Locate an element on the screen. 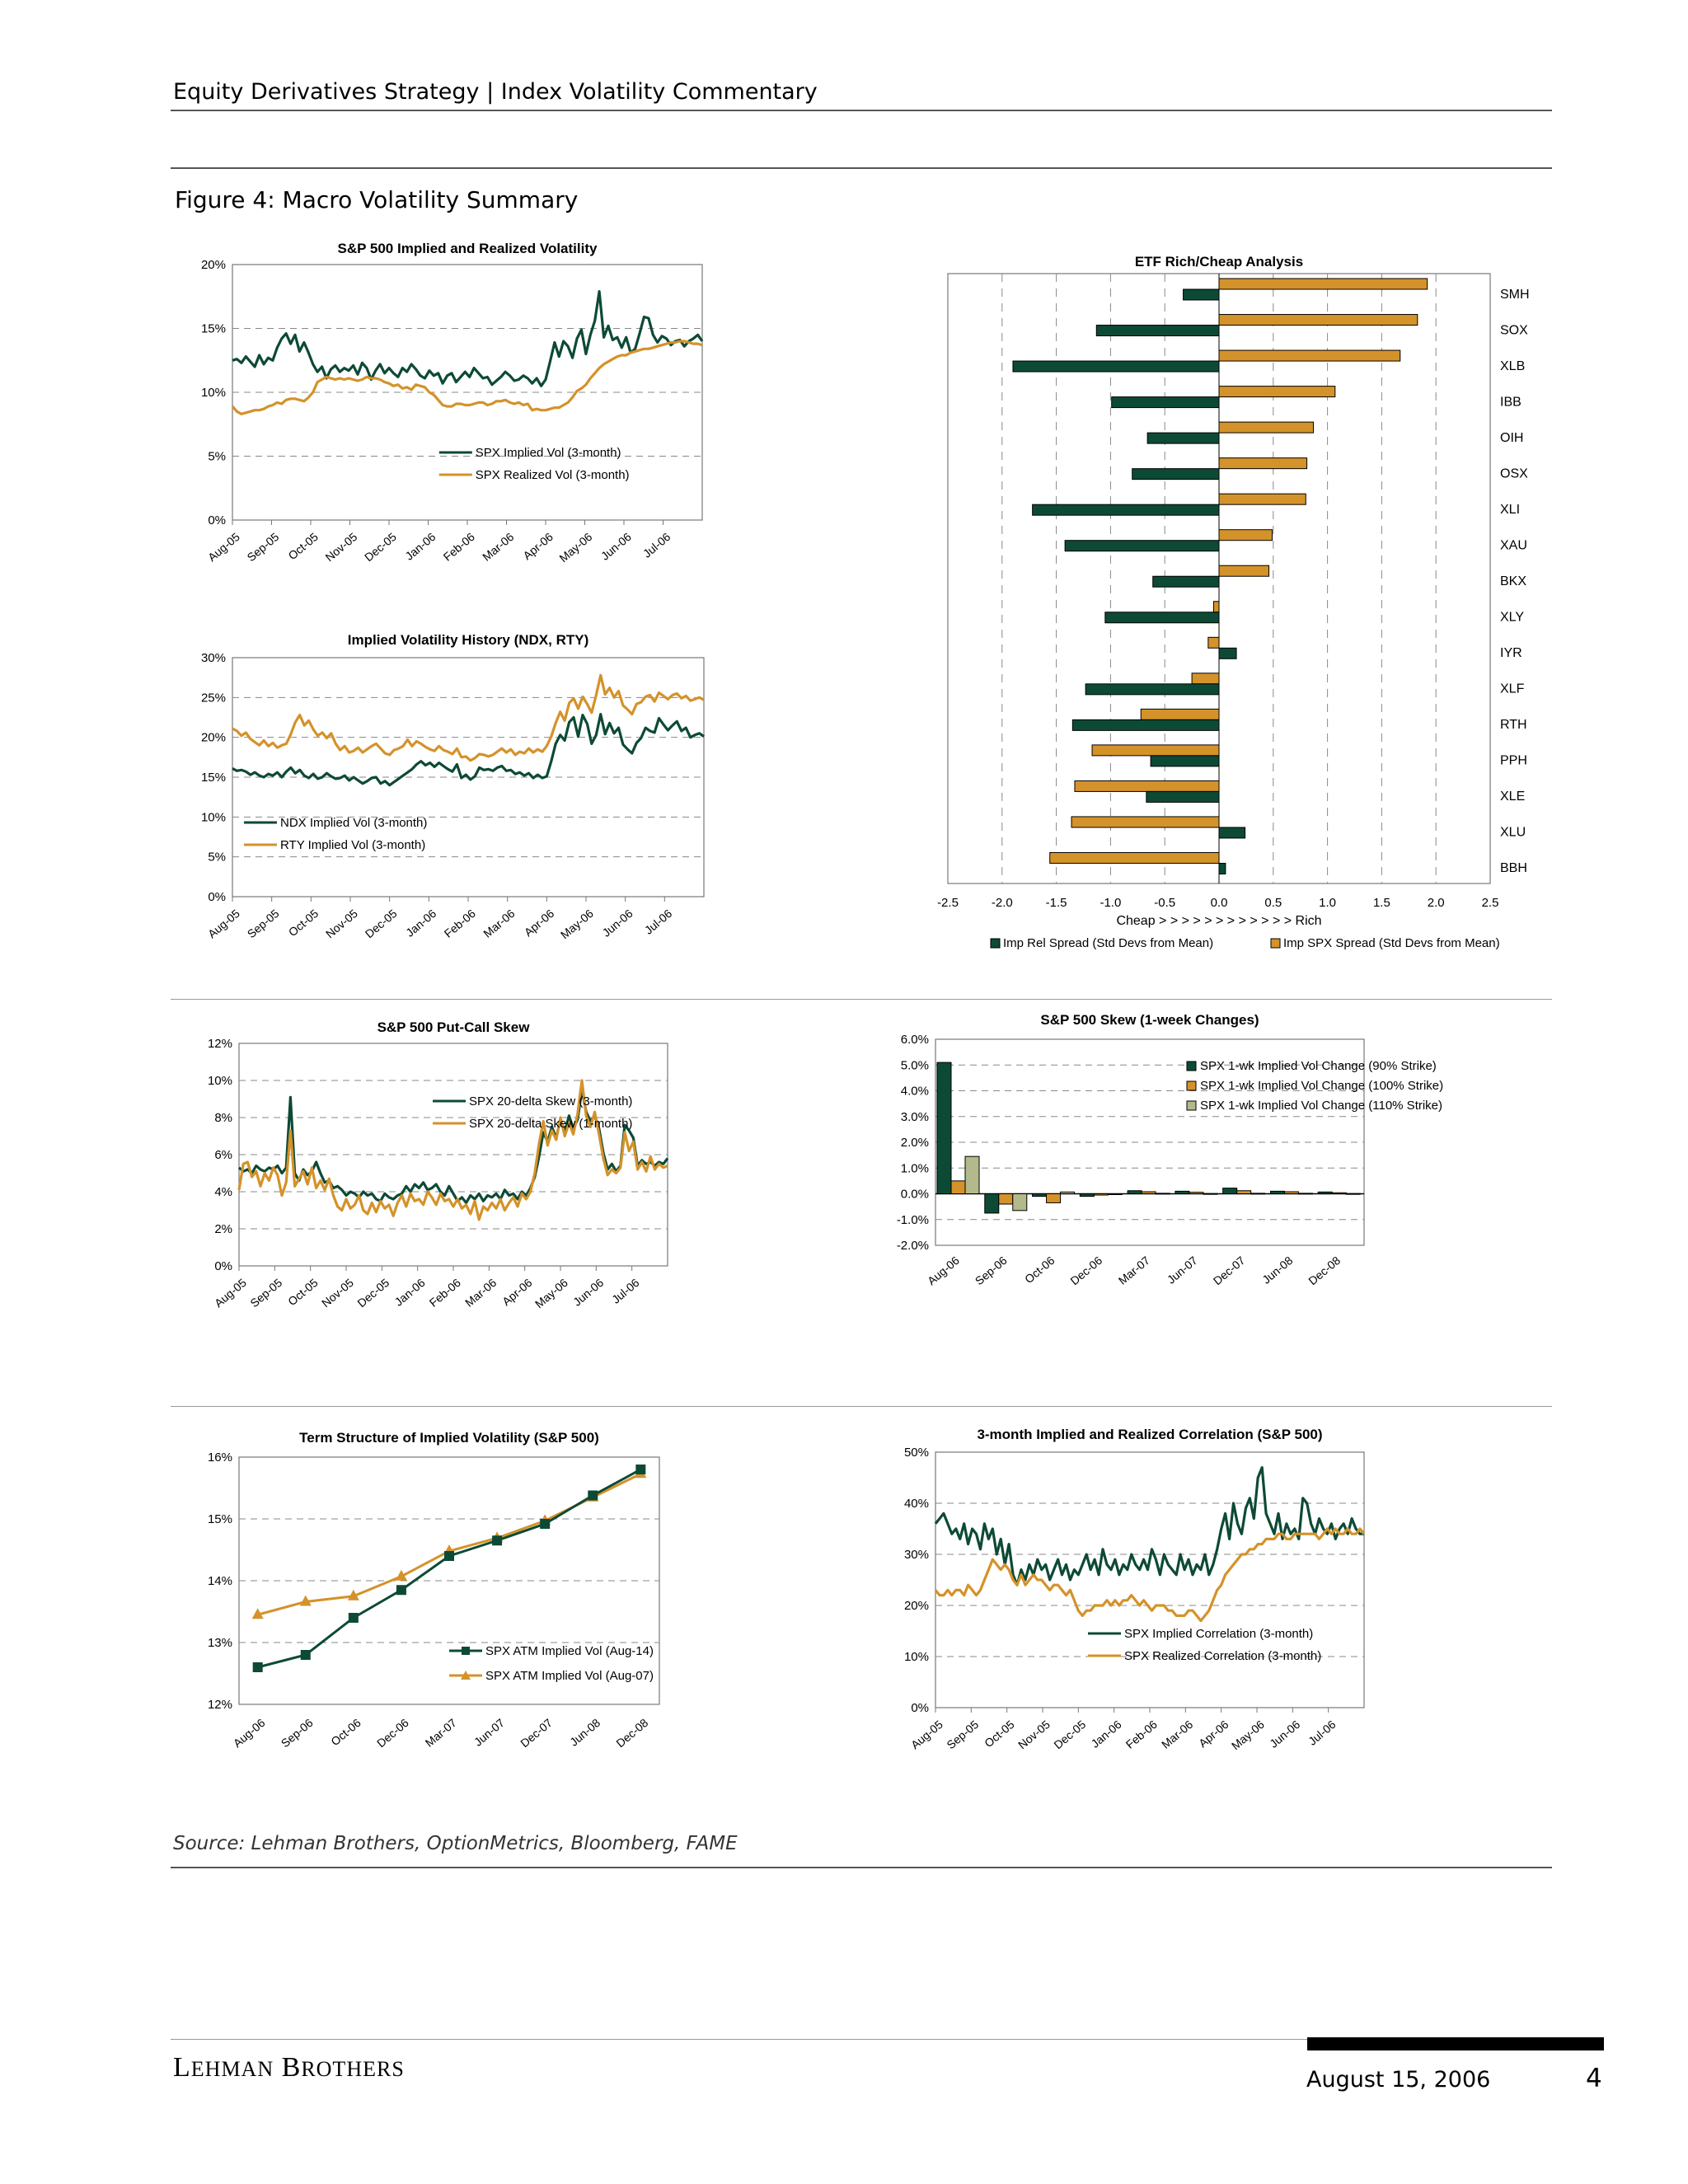  x-tick-label: Jun-07 is located at coordinates (489, 1732).